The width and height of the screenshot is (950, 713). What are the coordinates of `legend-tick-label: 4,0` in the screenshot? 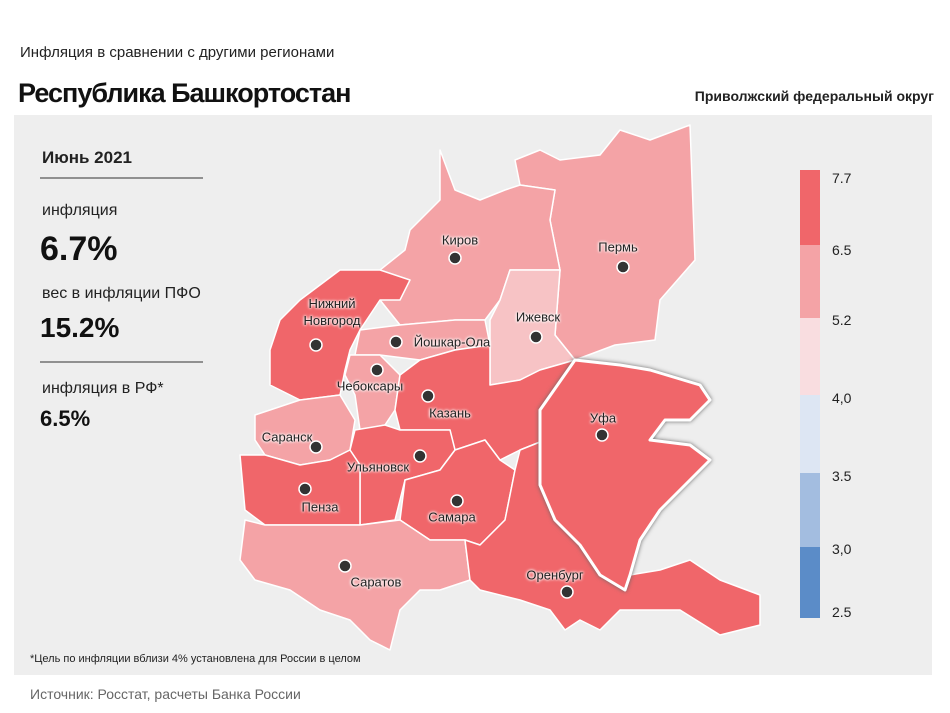 It's located at (842, 398).